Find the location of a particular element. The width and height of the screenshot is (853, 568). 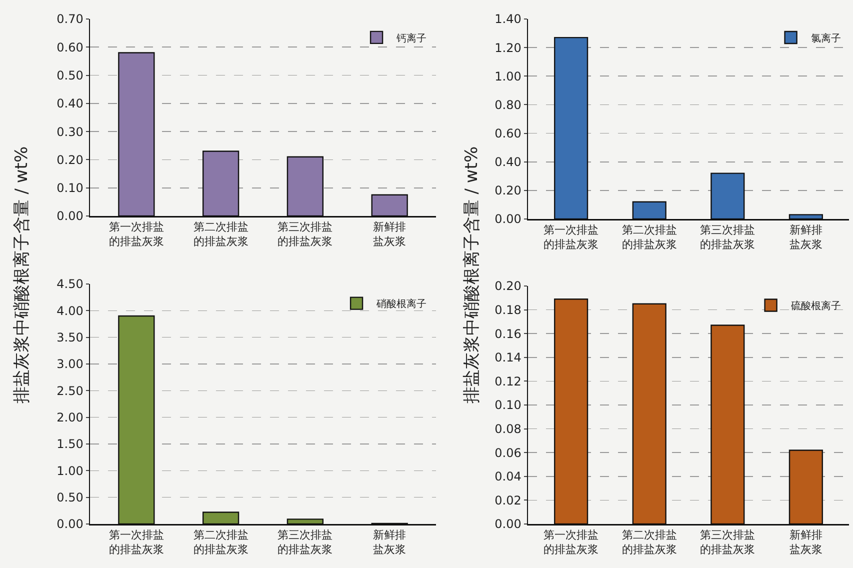

y-tick-label: 0.12 is located at coordinates (508, 381).